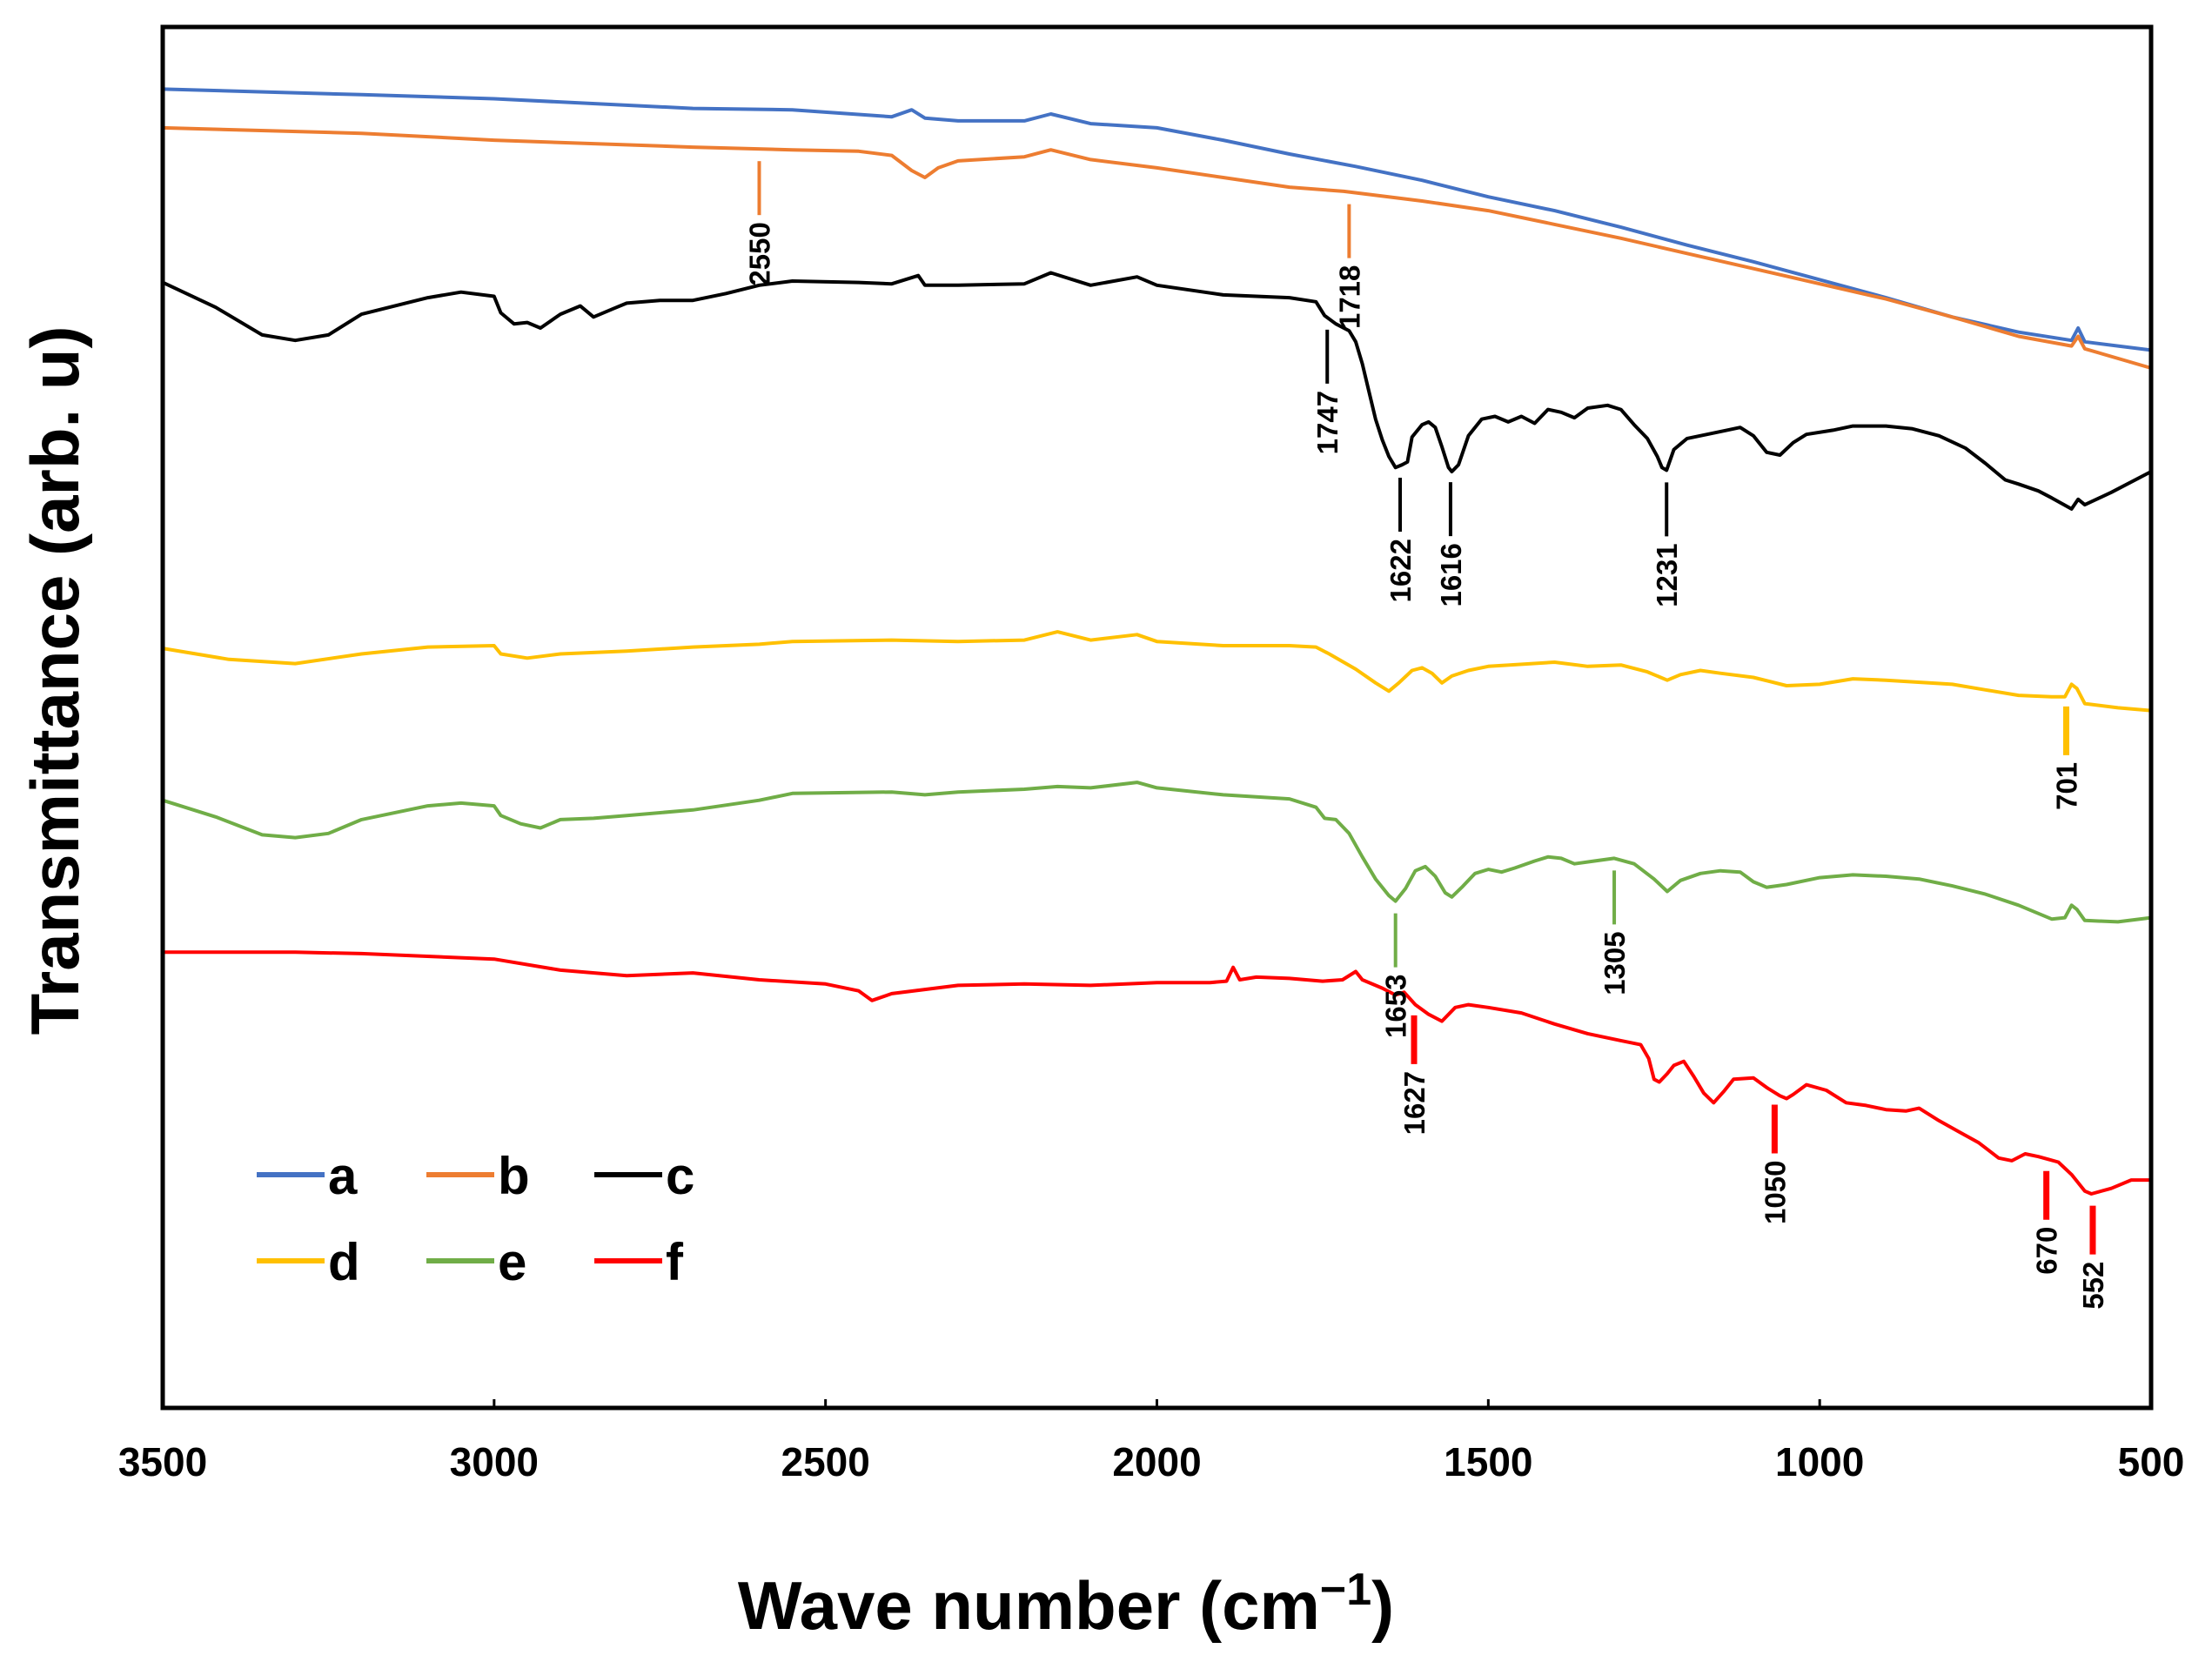 Image resolution: width=2212 pixels, height=1662 pixels. Describe the element at coordinates (344, 1262) in the screenshot. I see `legend-label-d: d` at that location.